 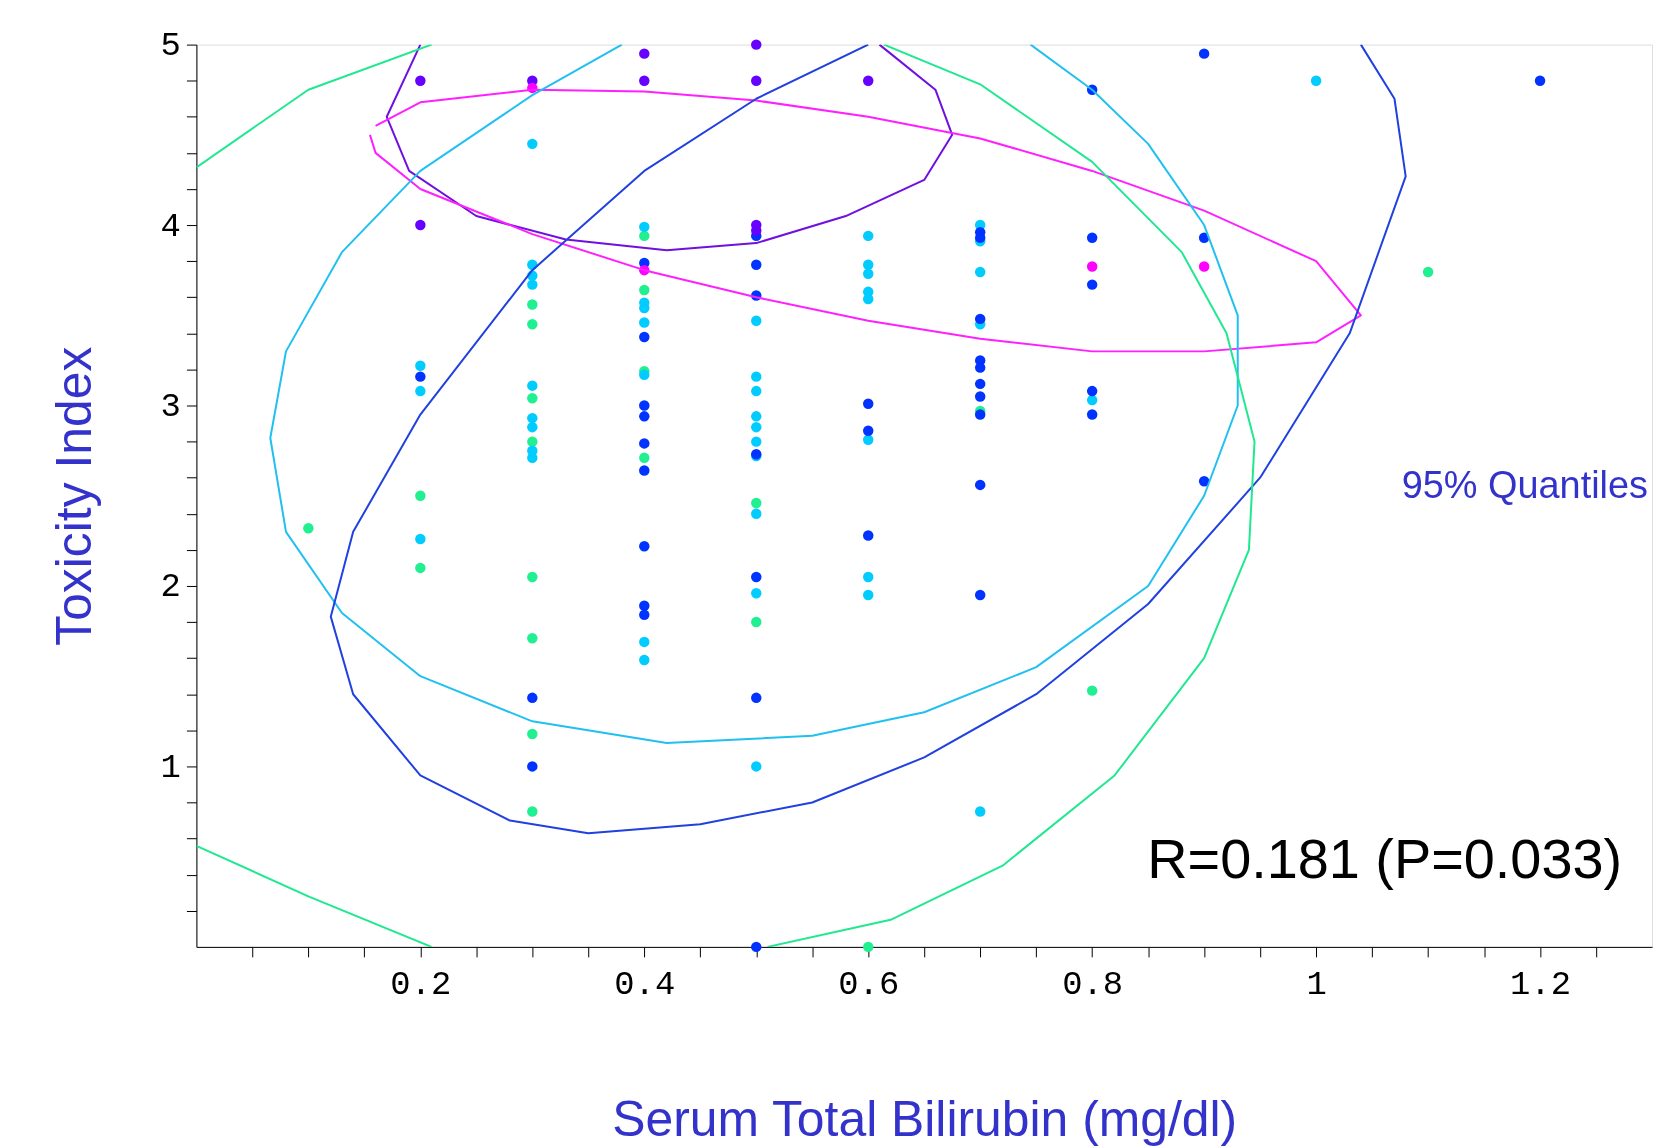 I want to click on y-tick-label: 5, so click(x=170, y=46).